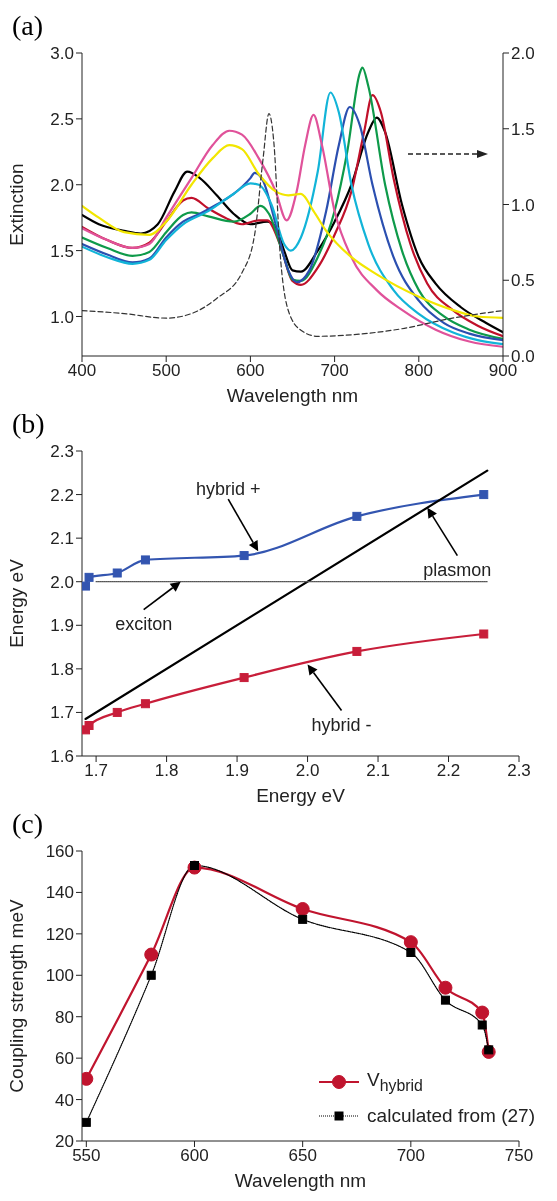 The height and width of the screenshot is (1201, 557). What do you see at coordinates (62, 539) in the screenshot?
I see `y-tick-label: 2.1` at bounding box center [62, 539].